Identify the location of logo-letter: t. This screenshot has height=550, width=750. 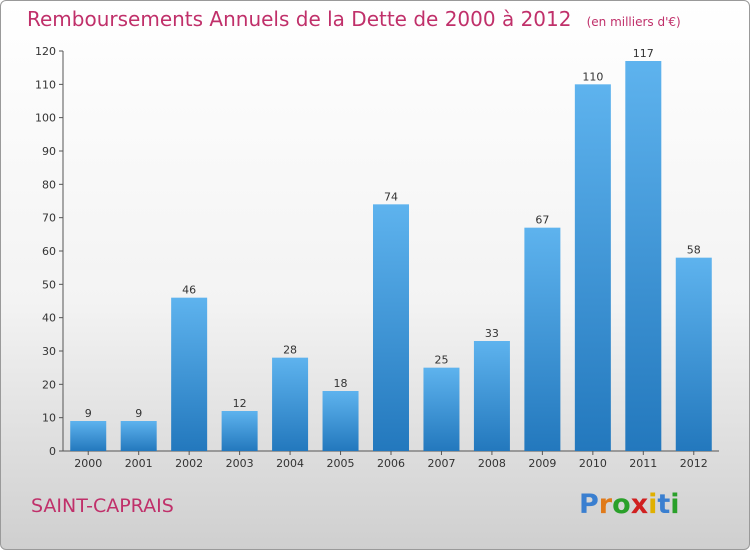
(664, 504).